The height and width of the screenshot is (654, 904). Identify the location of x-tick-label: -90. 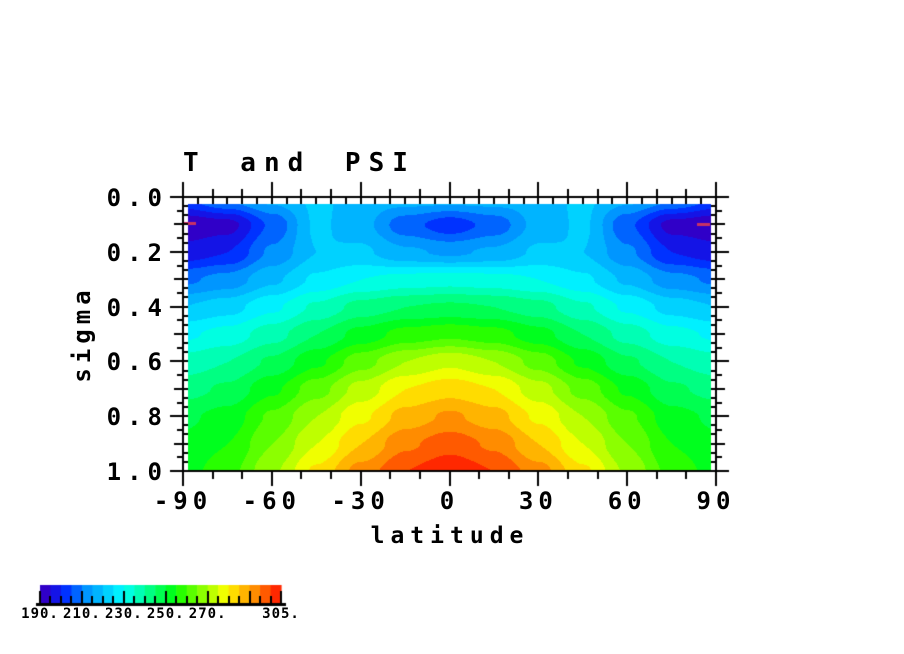
(183, 501).